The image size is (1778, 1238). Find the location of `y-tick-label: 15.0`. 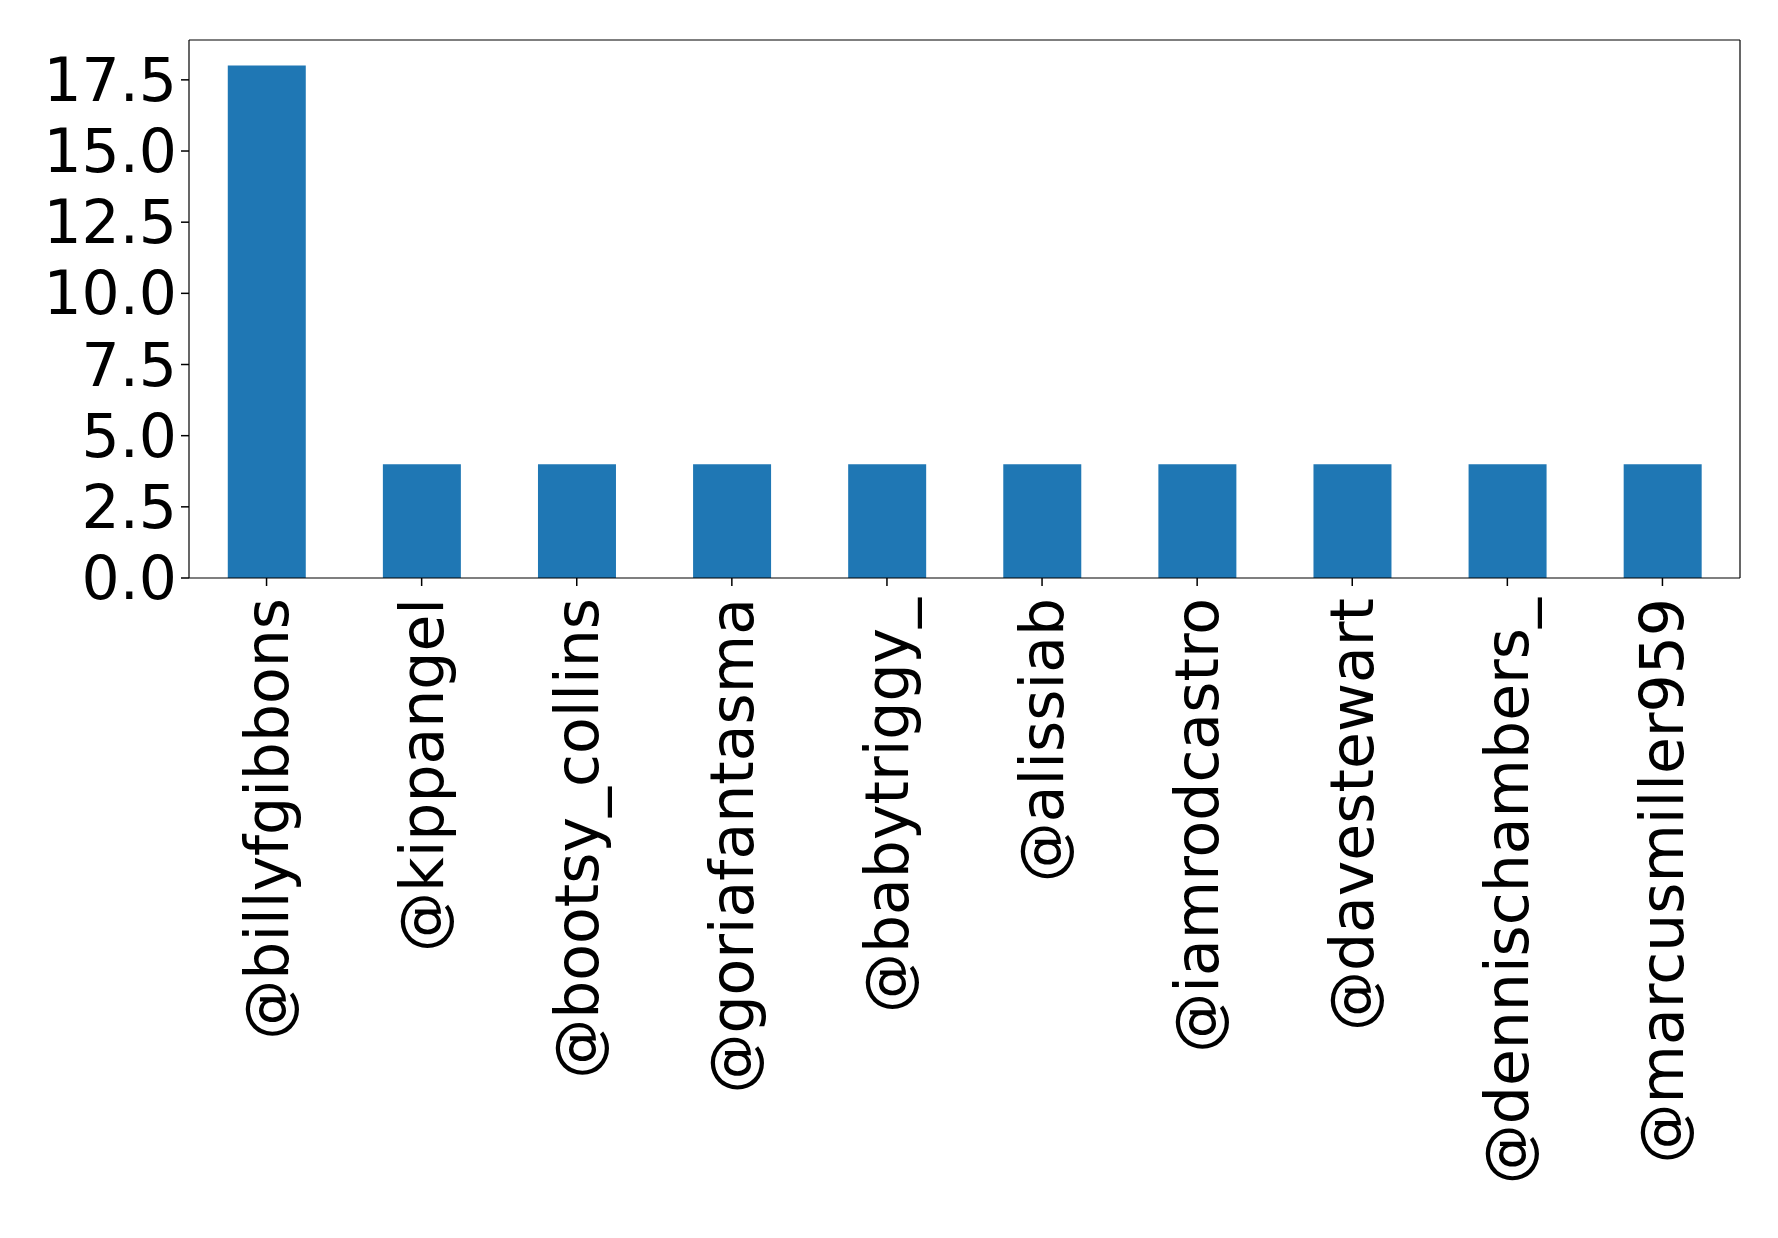

y-tick-label: 15.0 is located at coordinates (110, 151).